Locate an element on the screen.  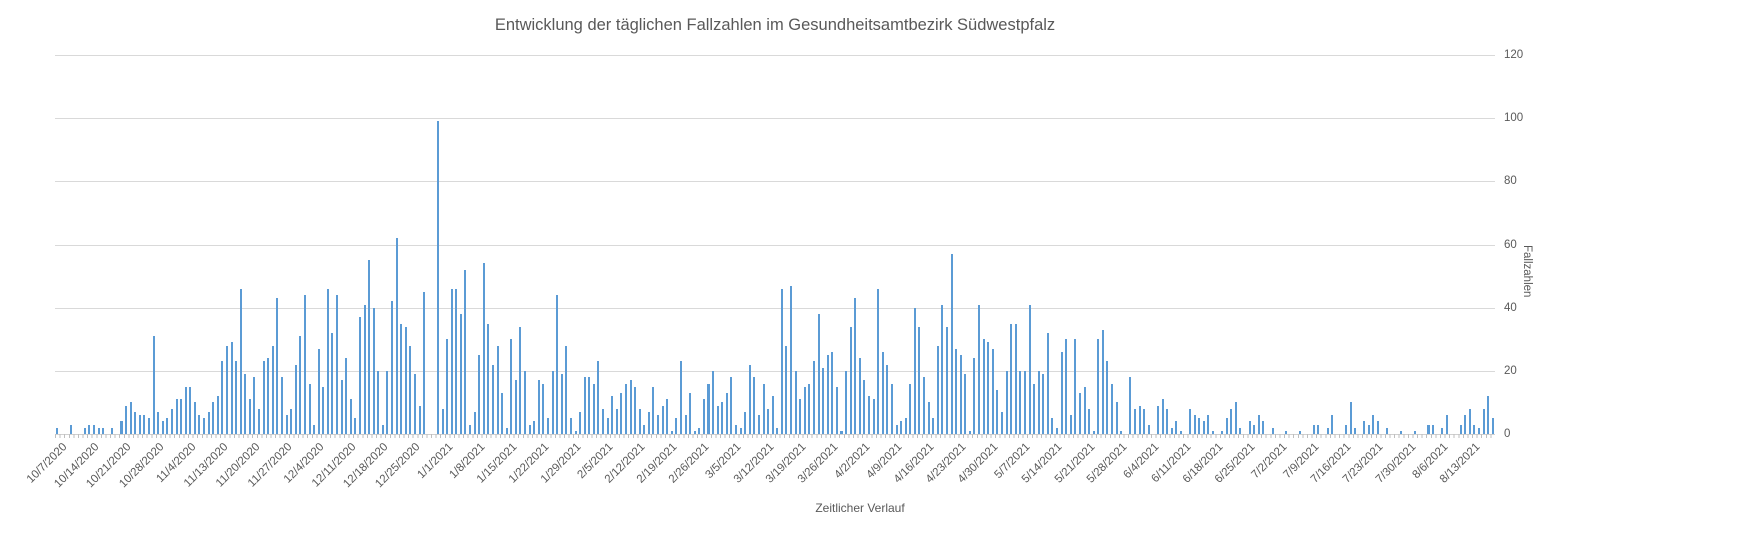
y-tick-label-120: 120 is located at coordinates (1514, 55).